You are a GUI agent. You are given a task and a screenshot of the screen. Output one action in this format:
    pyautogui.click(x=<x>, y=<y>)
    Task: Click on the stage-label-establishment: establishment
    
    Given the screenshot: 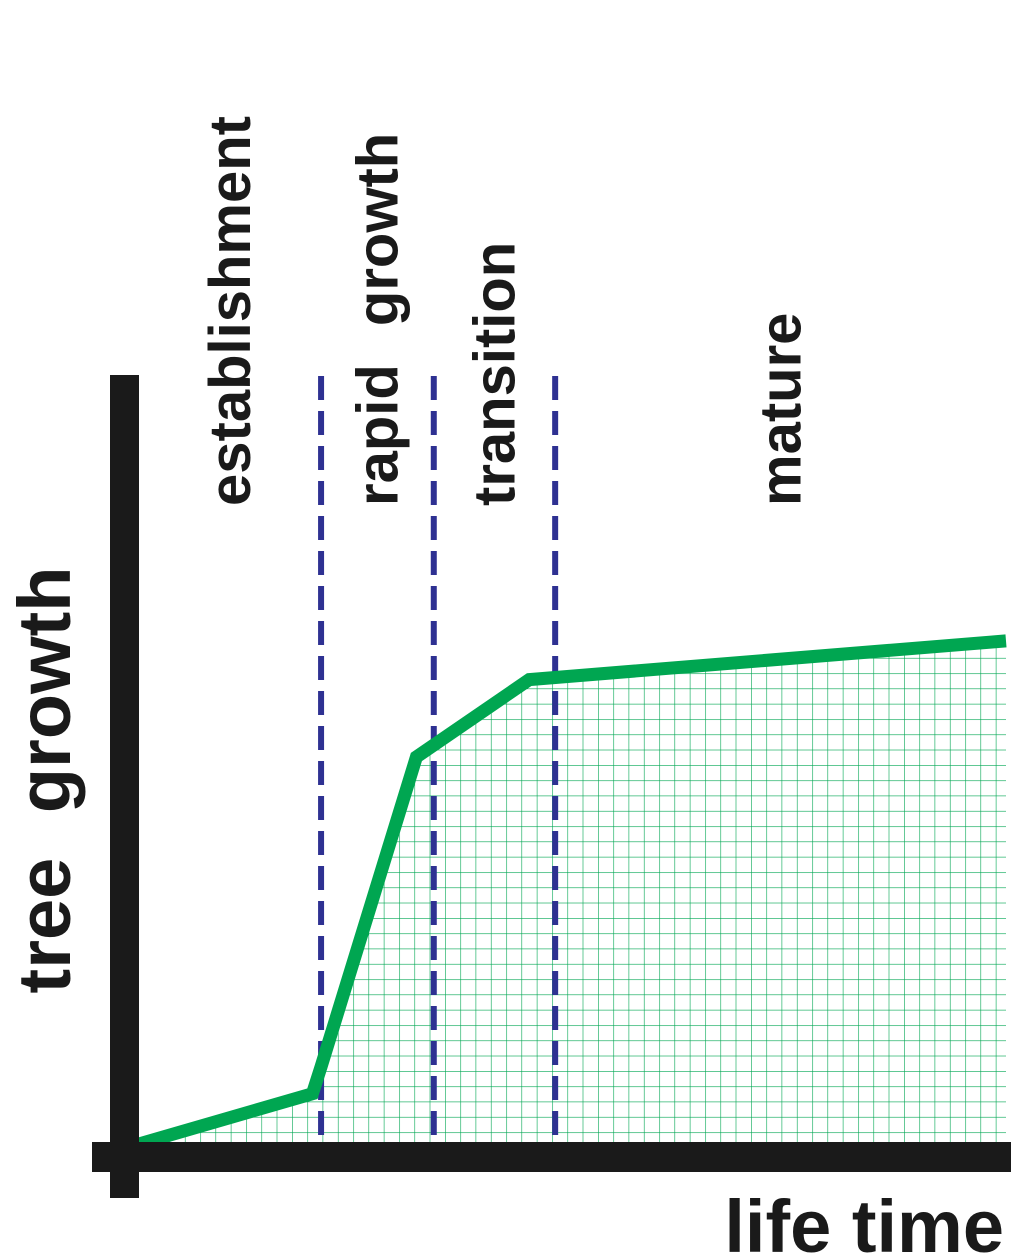 What is the action you would take?
    pyautogui.click(x=230, y=311)
    